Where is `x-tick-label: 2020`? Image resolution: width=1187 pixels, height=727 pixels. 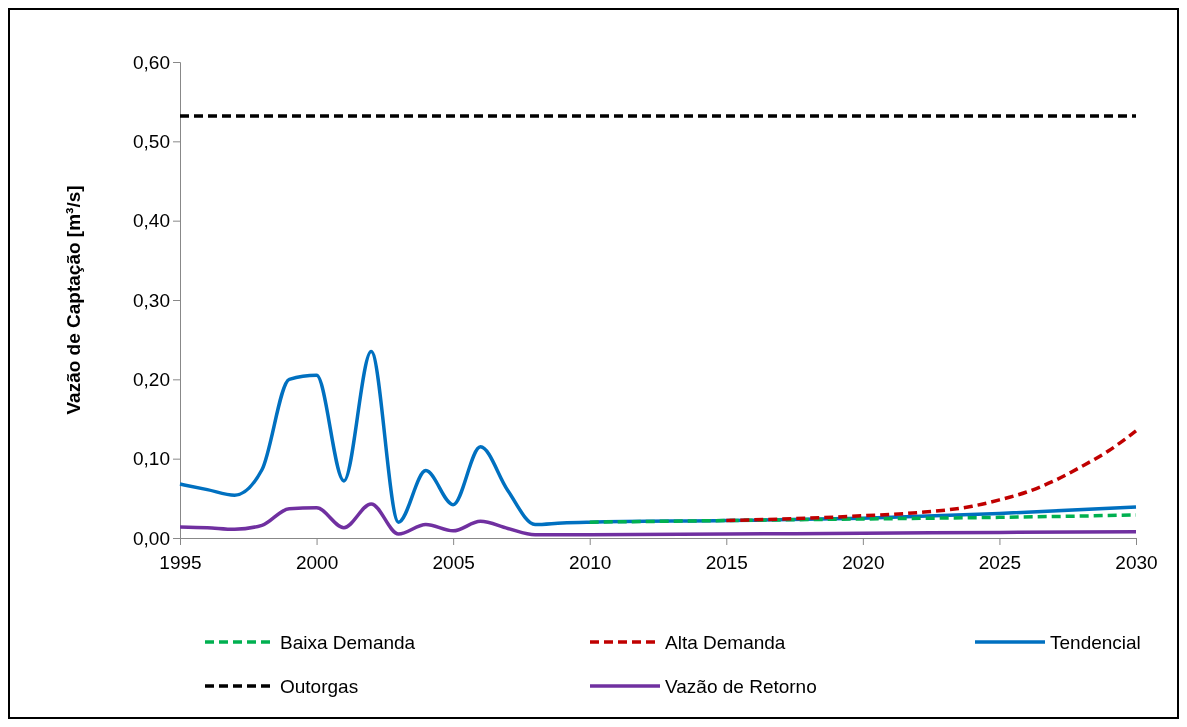
x-tick-label: 2020 is located at coordinates (863, 562).